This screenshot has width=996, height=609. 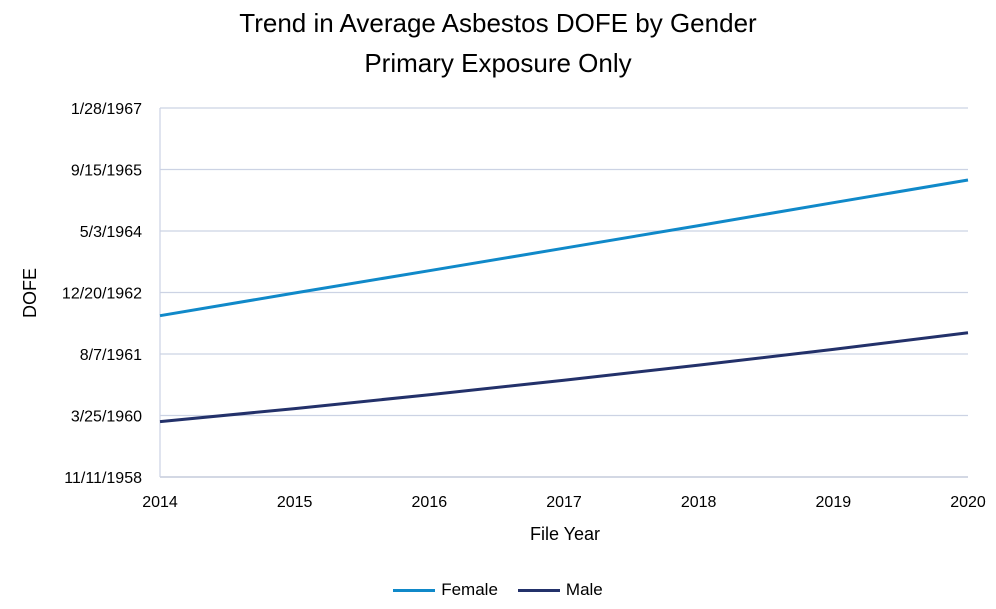 What do you see at coordinates (295, 502) in the screenshot?
I see `x-tick-label: 2015` at bounding box center [295, 502].